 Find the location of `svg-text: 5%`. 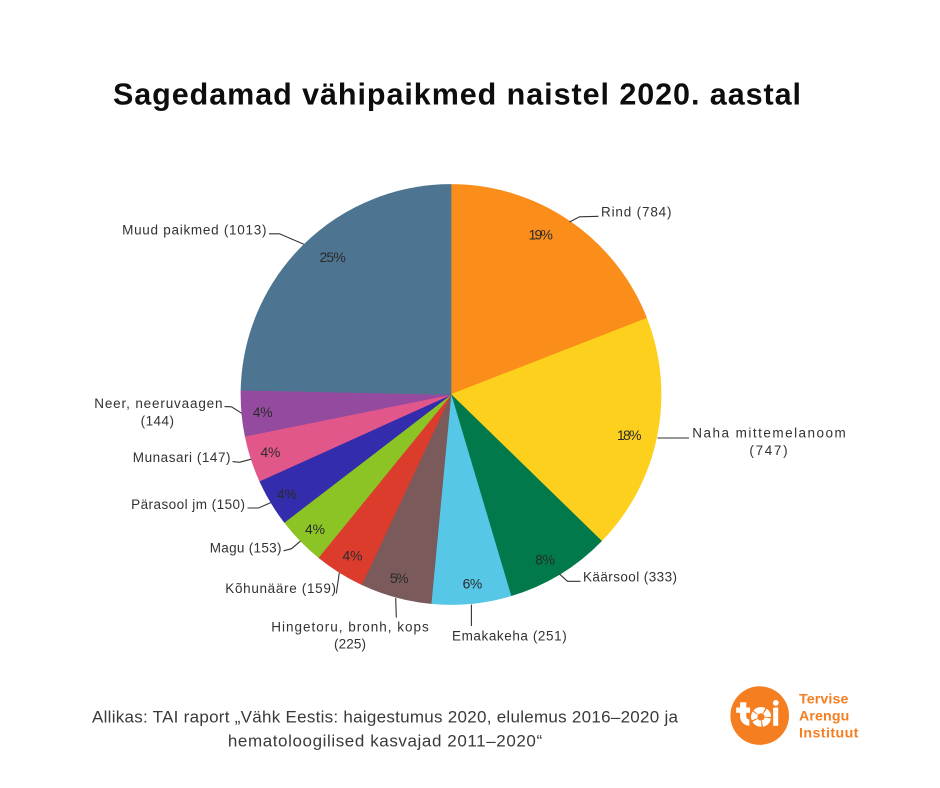

svg-text: 5% is located at coordinates (399, 578).